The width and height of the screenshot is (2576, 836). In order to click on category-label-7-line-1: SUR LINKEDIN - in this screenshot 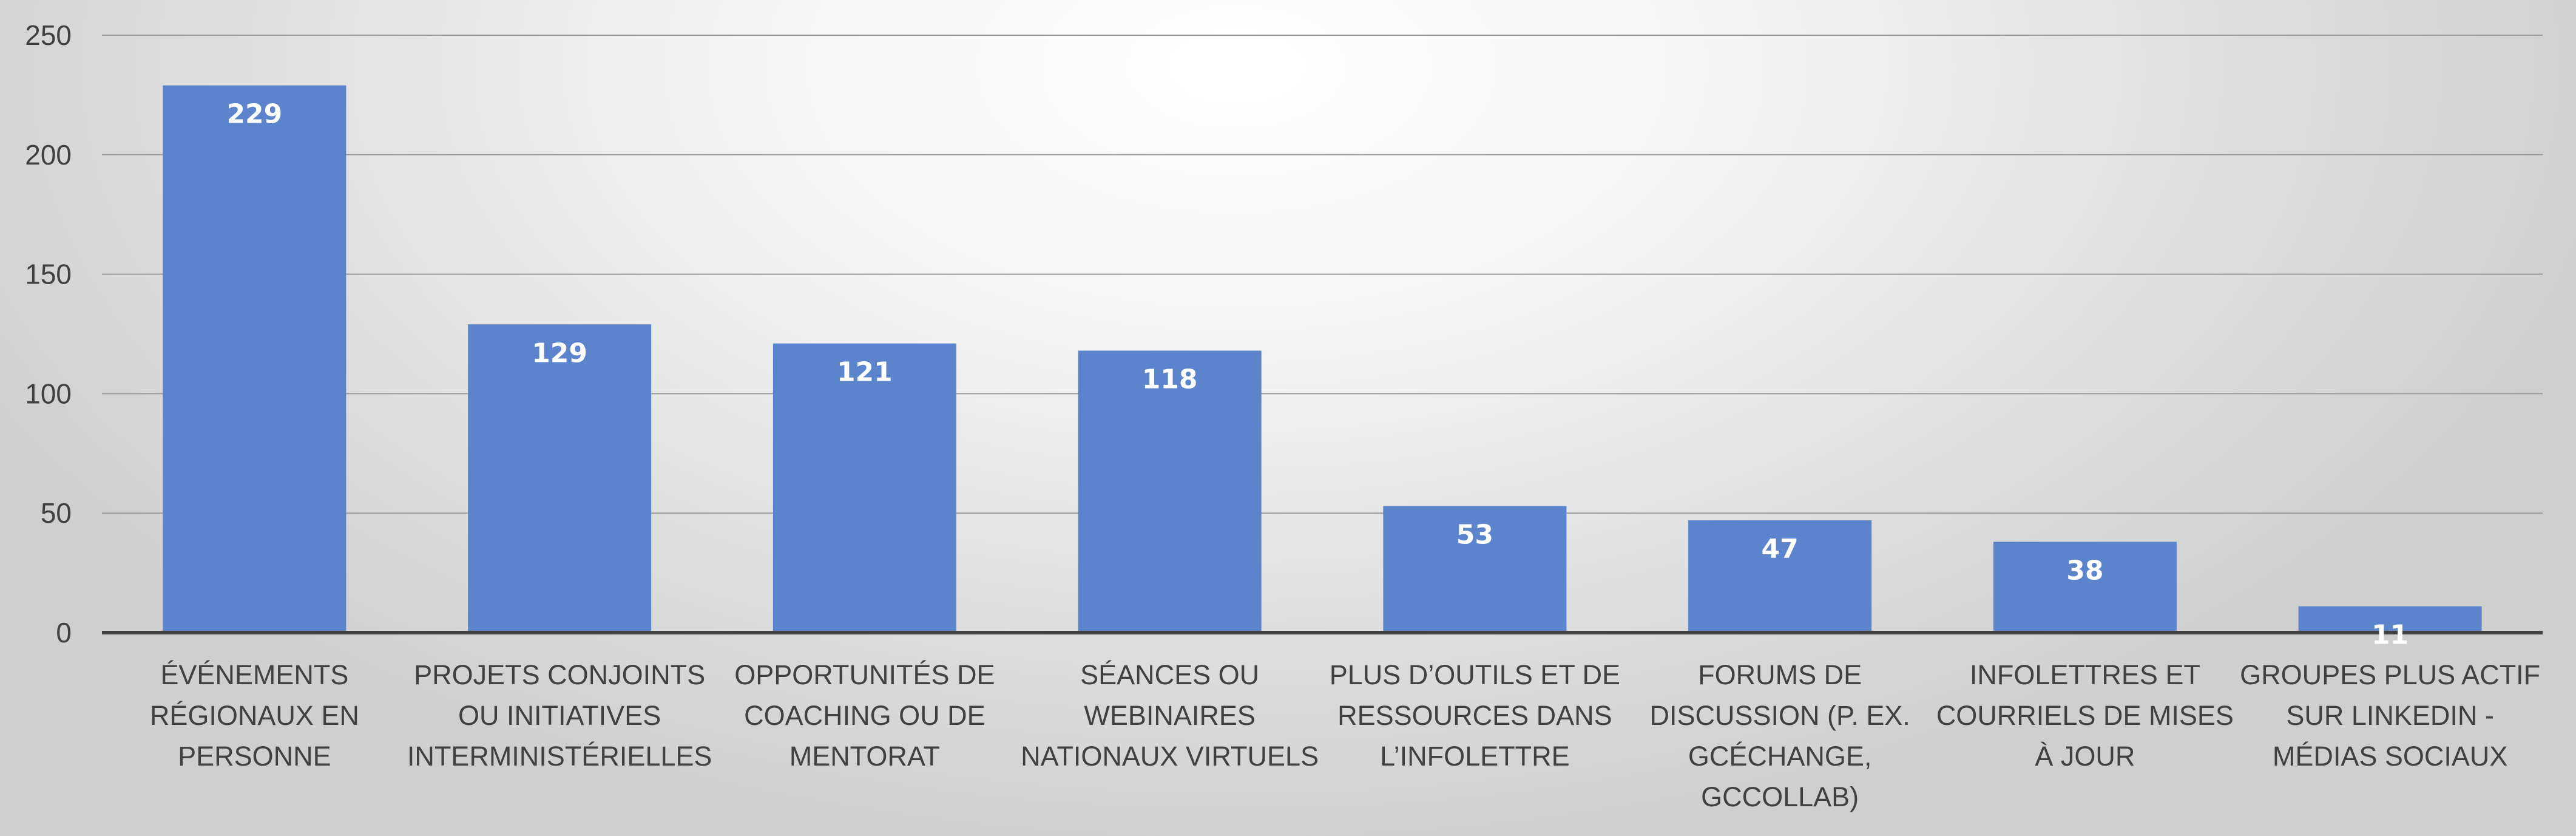, I will do `click(2390, 716)`.